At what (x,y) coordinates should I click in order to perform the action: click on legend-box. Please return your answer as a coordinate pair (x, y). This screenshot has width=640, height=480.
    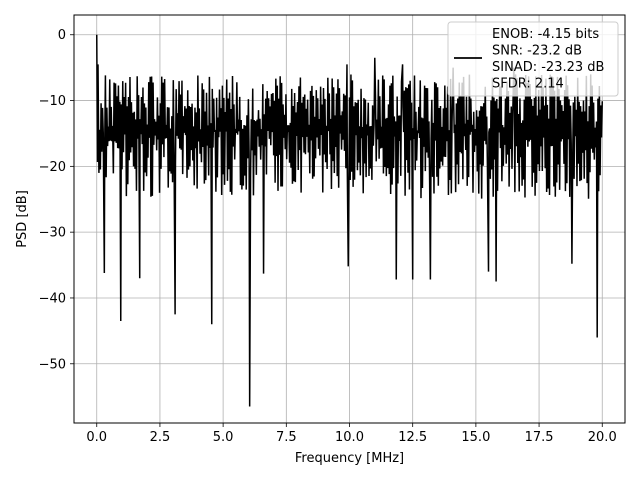
    Looking at the image, I should click on (533, 59).